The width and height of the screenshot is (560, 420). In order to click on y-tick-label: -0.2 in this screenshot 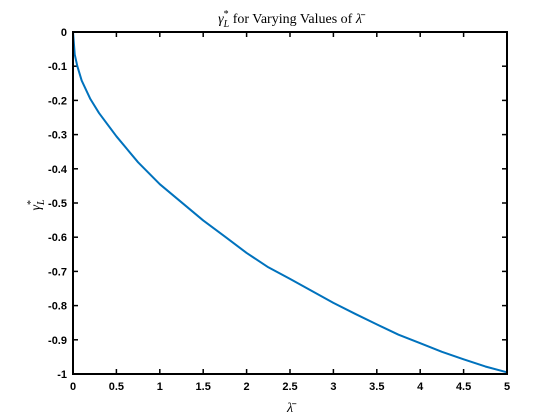, I will do `click(57, 101)`.